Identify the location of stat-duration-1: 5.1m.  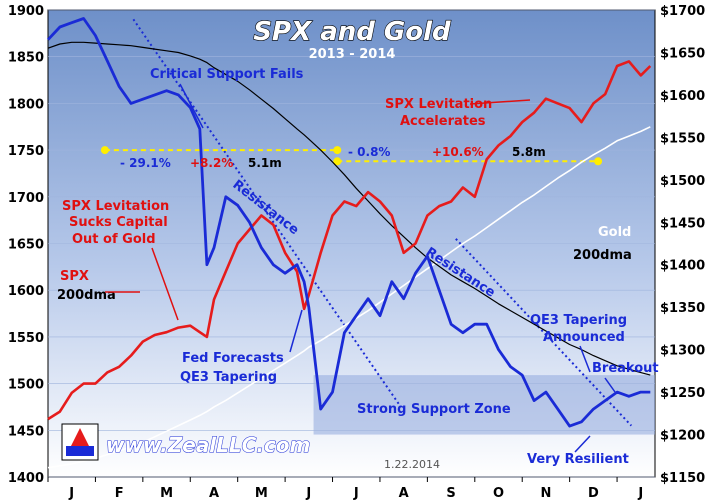
(265, 163).